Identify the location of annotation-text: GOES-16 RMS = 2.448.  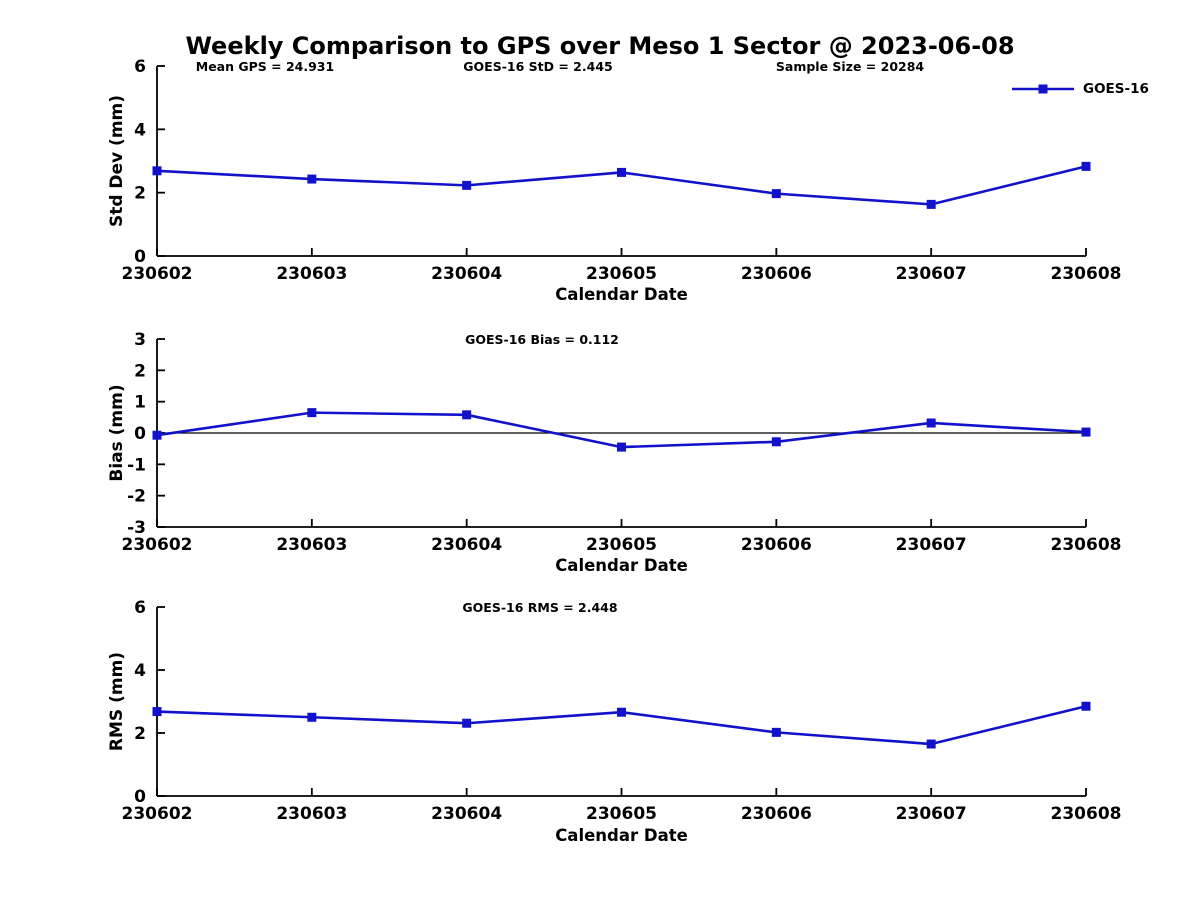
(539, 607).